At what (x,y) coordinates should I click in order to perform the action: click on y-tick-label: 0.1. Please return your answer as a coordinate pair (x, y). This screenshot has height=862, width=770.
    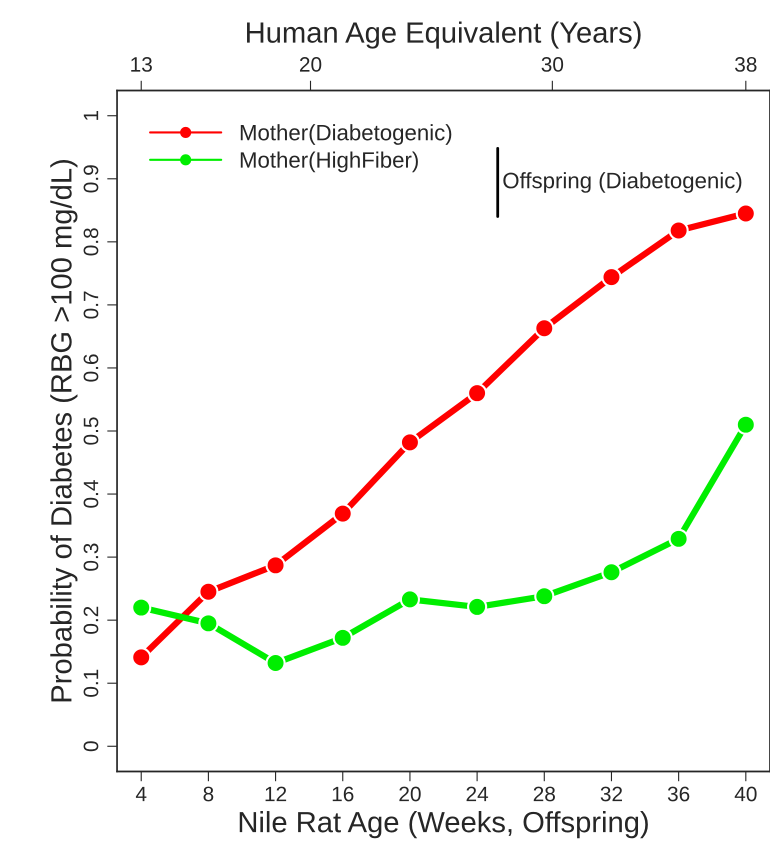
    Looking at the image, I should click on (91, 683).